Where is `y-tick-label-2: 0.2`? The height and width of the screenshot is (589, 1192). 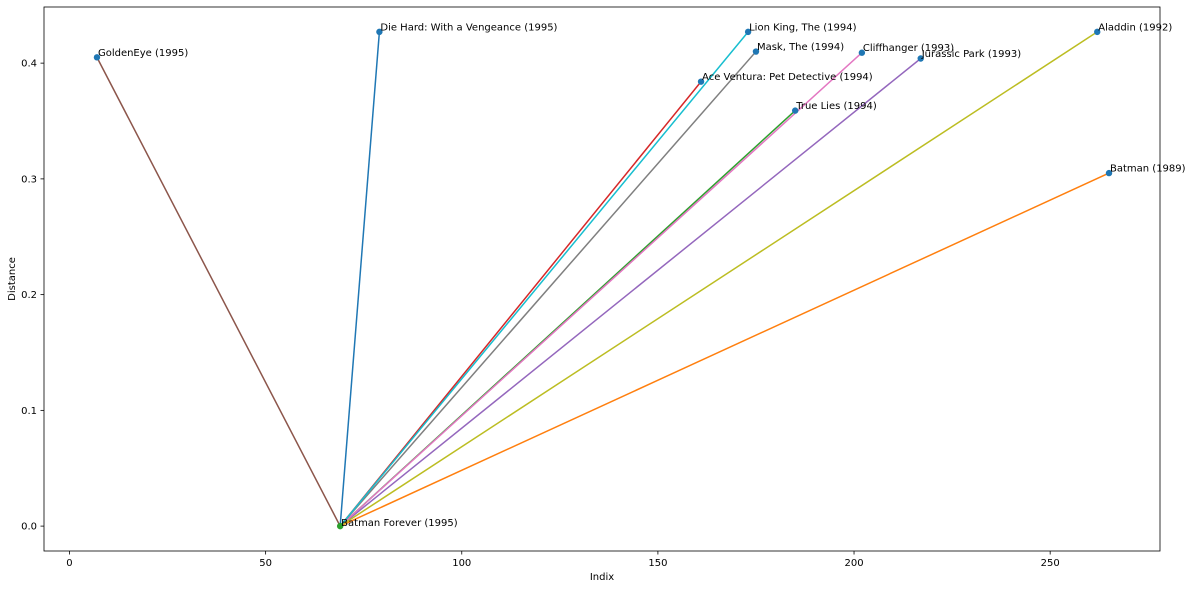
y-tick-label-2: 0.2 is located at coordinates (29, 295).